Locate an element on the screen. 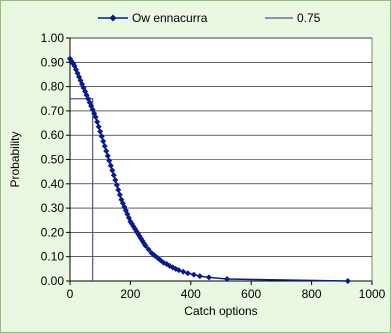 The height and width of the screenshot is (333, 391). x-tick-label: 800 is located at coordinates (312, 294).